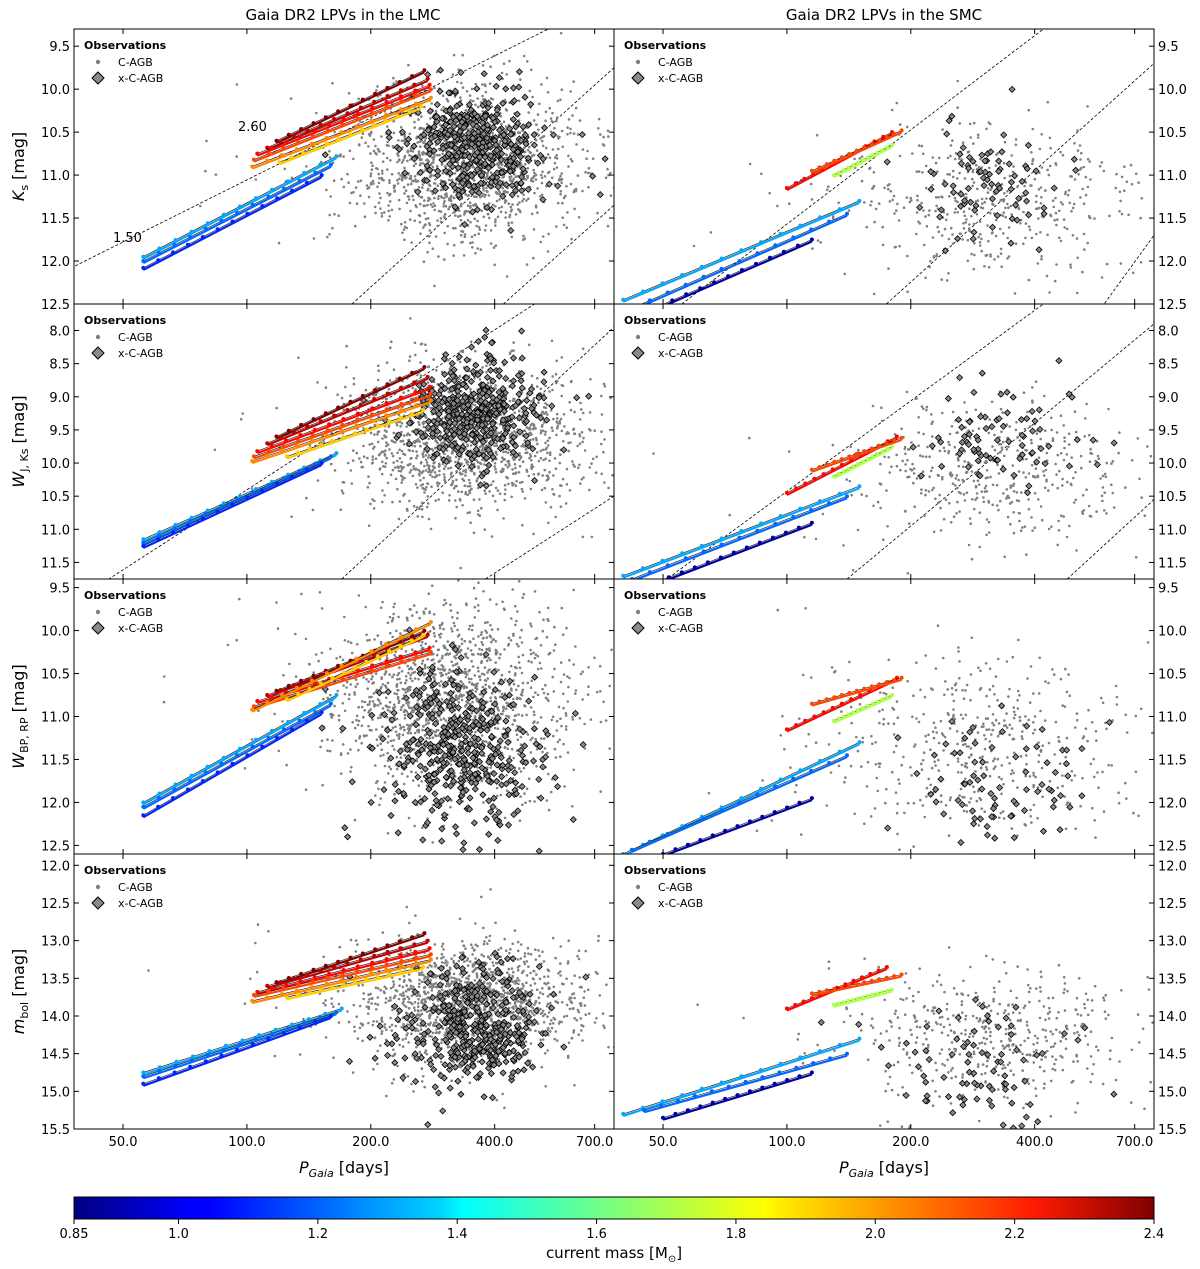  I want to click on x-c-agb-points, so click(465, 150).